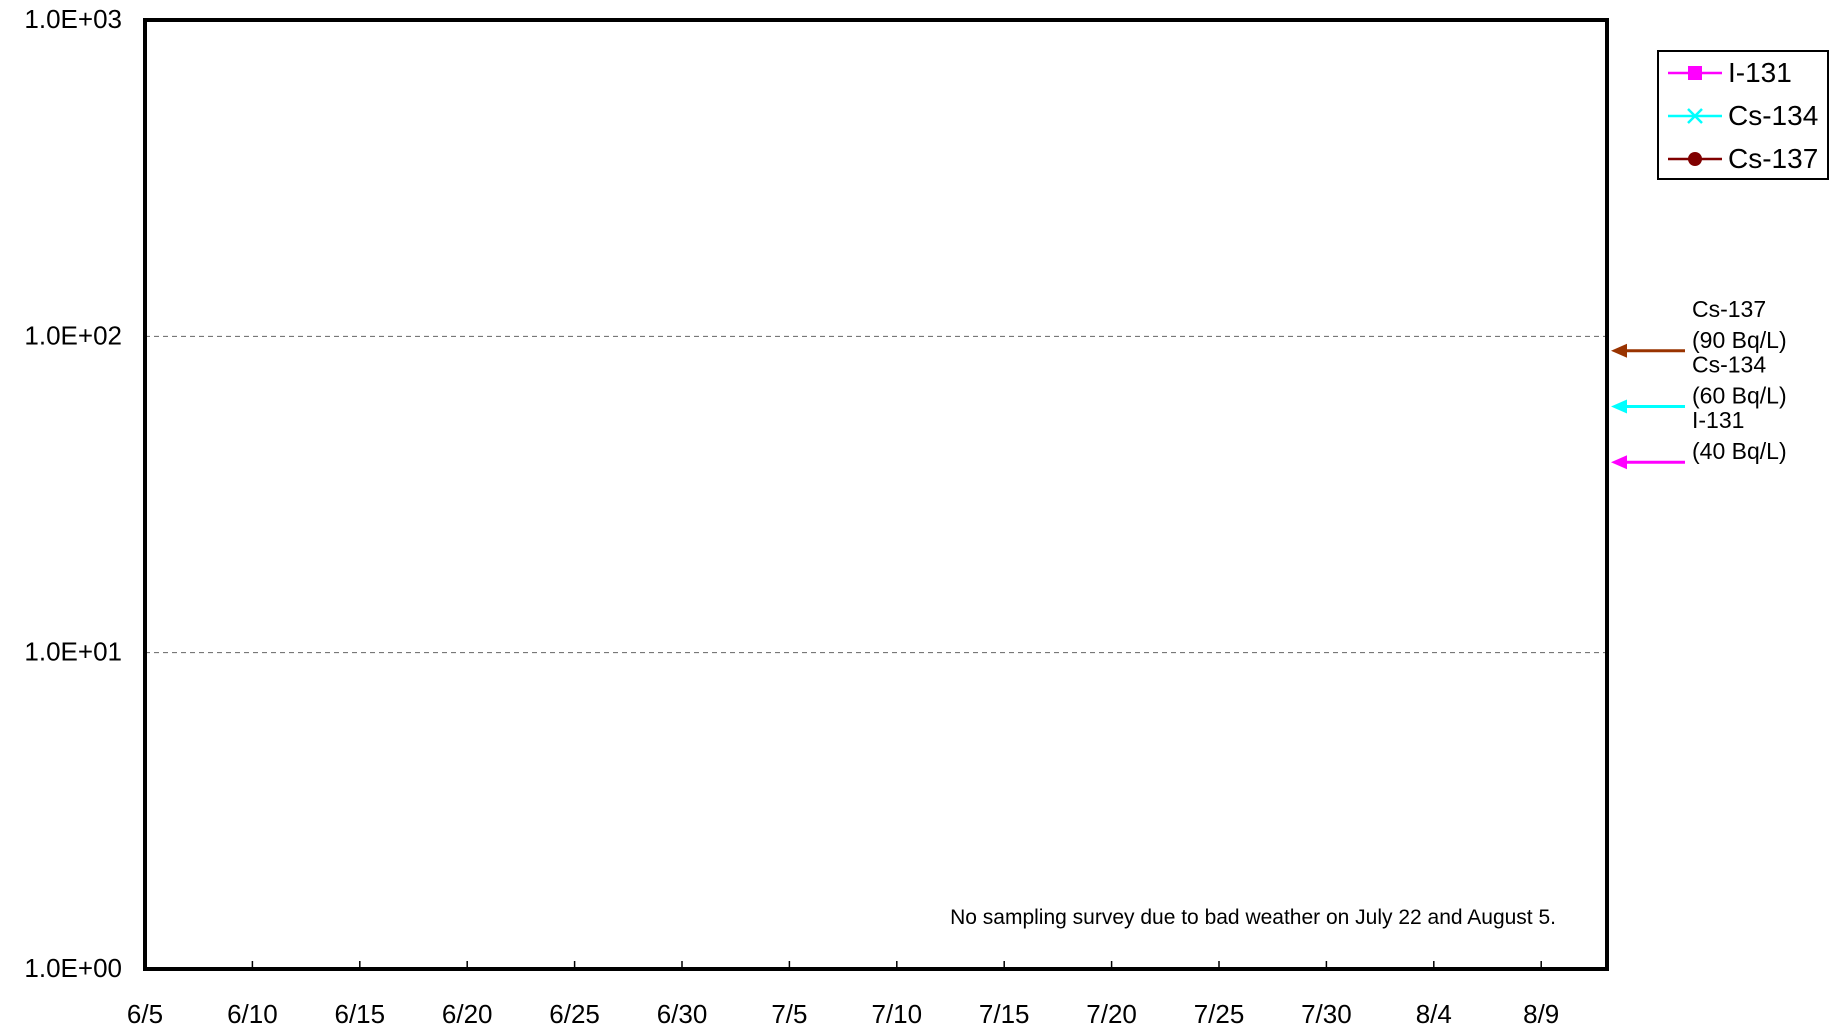 The image size is (1836, 1030). What do you see at coordinates (1773, 158) in the screenshot?
I see `legend-label: Cs-137` at bounding box center [1773, 158].